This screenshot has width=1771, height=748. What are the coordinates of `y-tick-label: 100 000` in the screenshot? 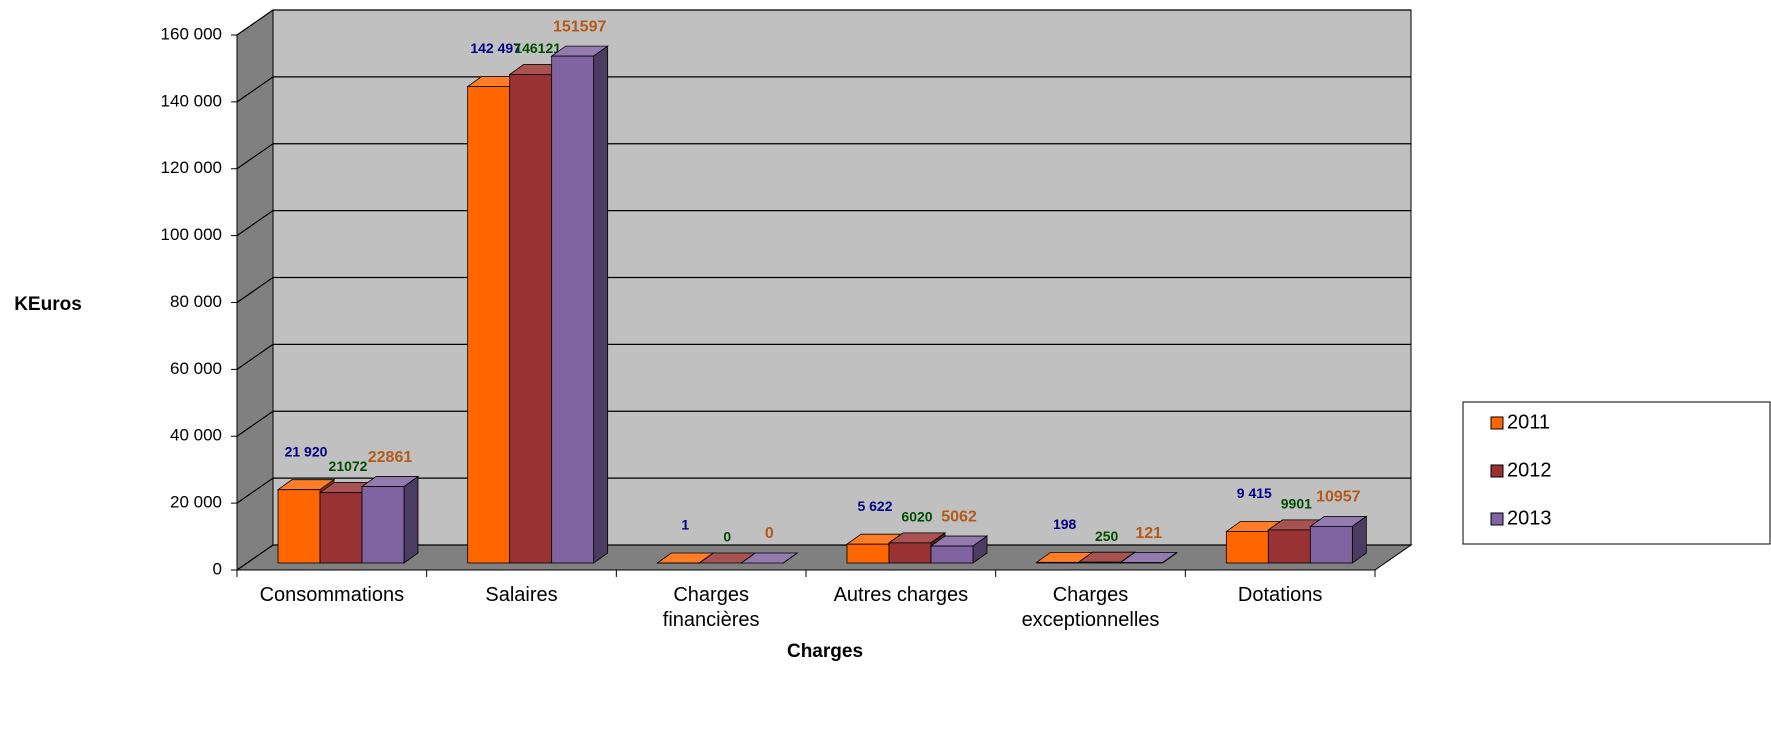 It's located at (191, 234).